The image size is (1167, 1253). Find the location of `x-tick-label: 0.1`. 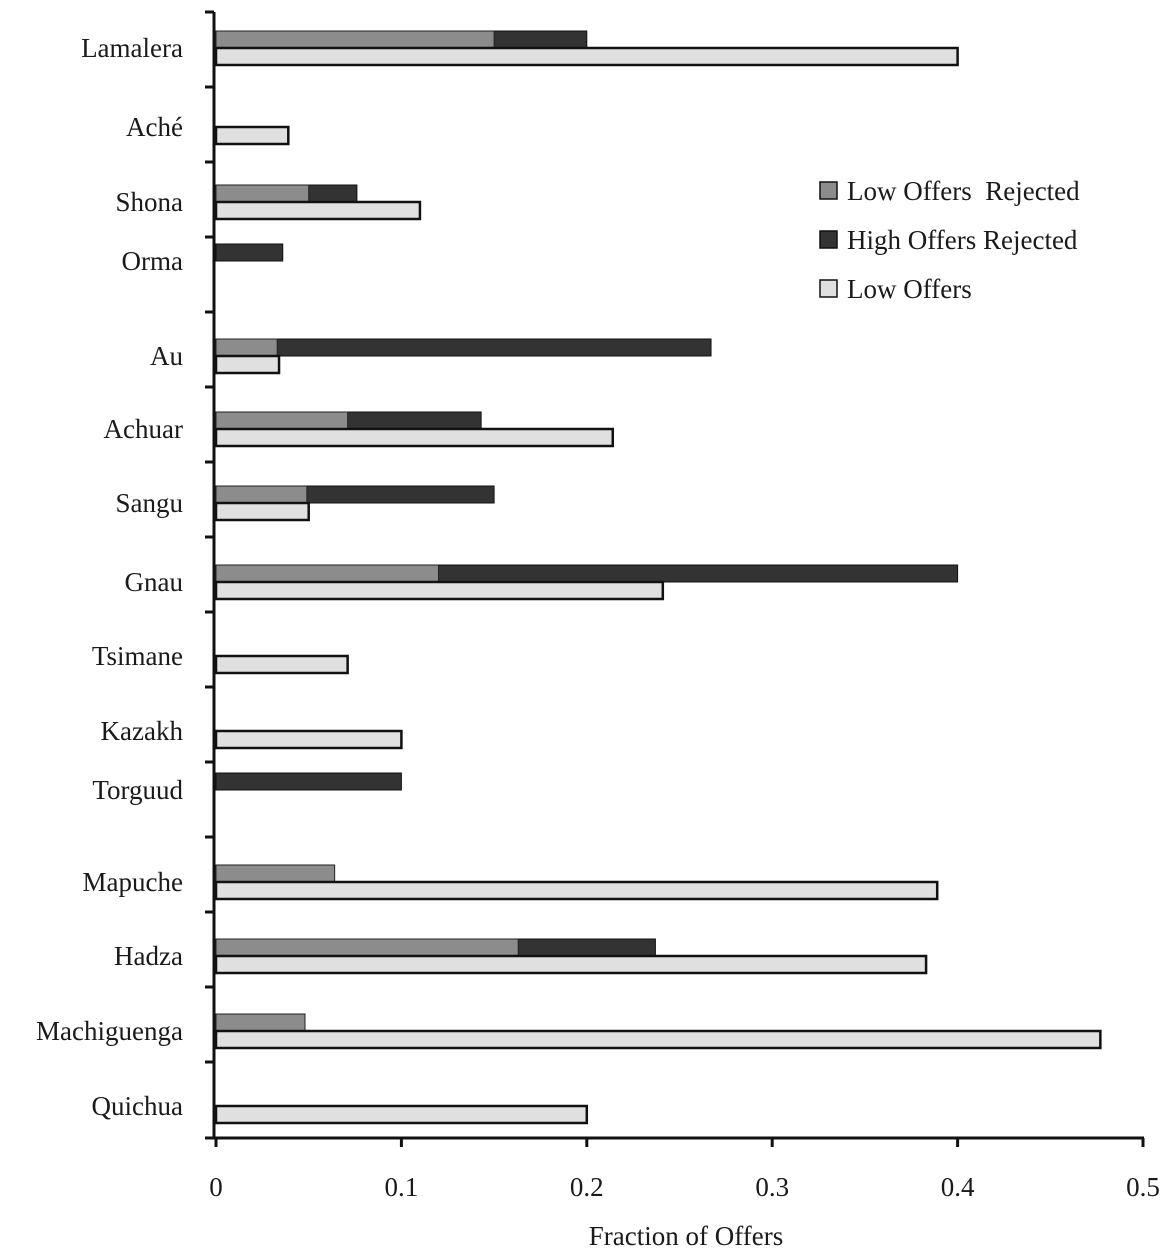

x-tick-label: 0.1 is located at coordinates (402, 1187).